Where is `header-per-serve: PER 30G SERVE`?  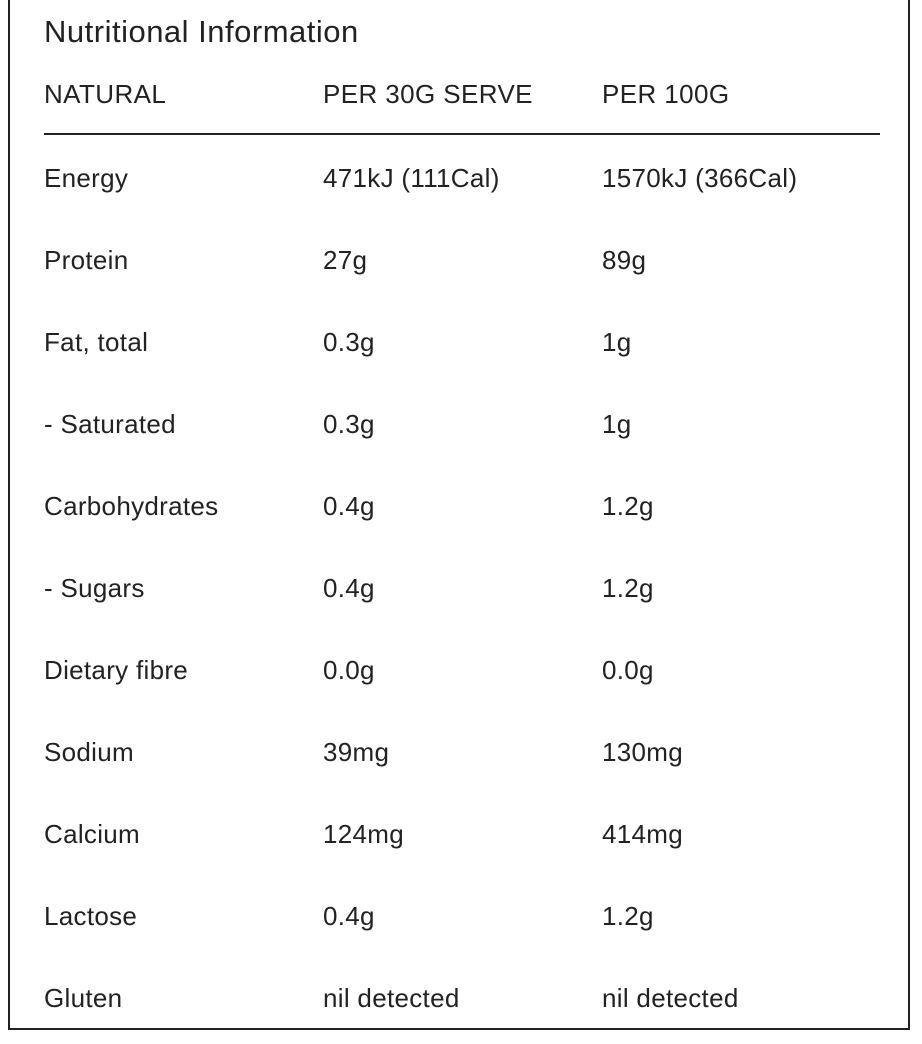
header-per-serve: PER 30G SERVE is located at coordinates (428, 94).